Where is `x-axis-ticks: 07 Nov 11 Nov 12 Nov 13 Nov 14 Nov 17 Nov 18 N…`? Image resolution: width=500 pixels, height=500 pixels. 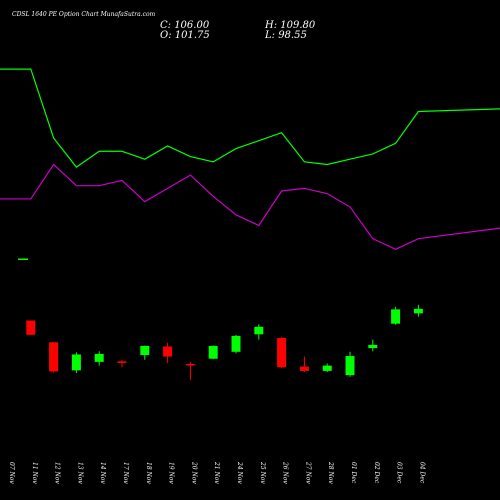 x-axis-ticks: 07 Nov 11 Nov 12 Nov 13 Nov 14 Nov 17 Nov 18 N… is located at coordinates (216, 472).